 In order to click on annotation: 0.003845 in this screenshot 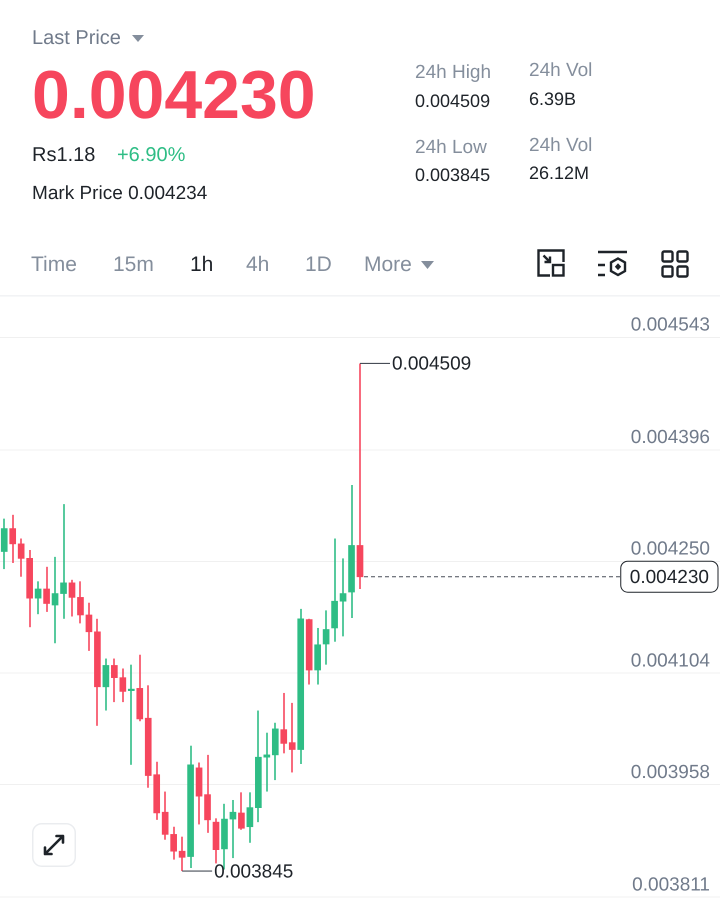, I will do `click(254, 871)`.